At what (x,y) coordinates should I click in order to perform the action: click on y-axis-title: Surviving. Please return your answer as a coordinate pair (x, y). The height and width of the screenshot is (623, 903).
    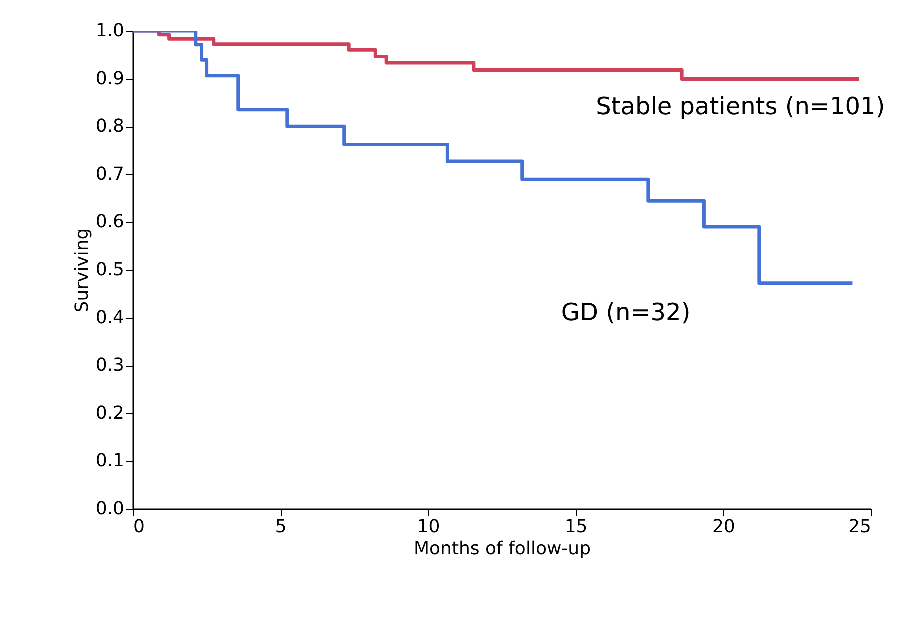
    Looking at the image, I should click on (82, 270).